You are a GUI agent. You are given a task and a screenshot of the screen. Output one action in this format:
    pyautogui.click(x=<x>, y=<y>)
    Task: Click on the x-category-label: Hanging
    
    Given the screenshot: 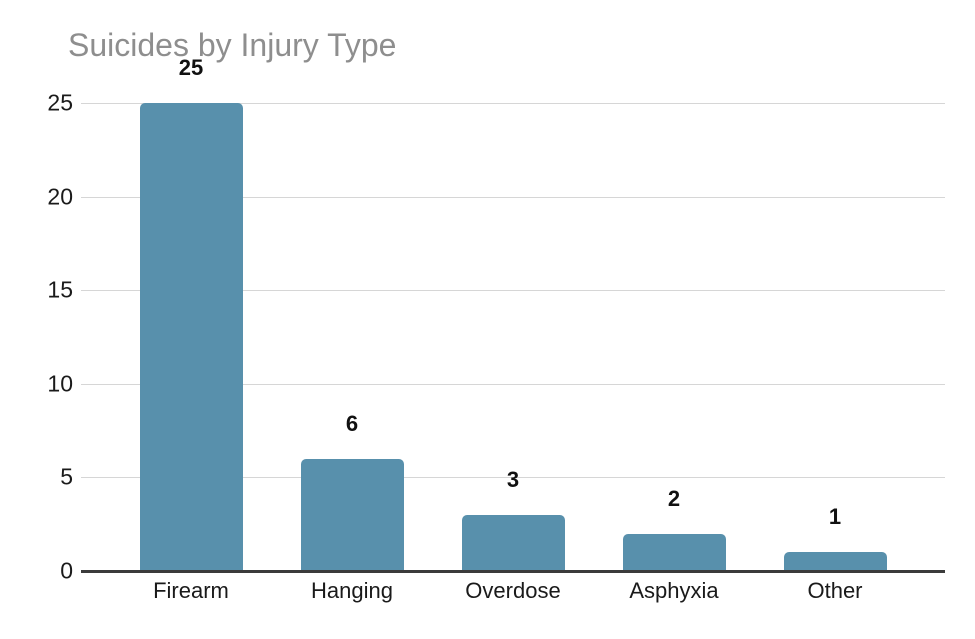 What is the action you would take?
    pyautogui.click(x=352, y=590)
    